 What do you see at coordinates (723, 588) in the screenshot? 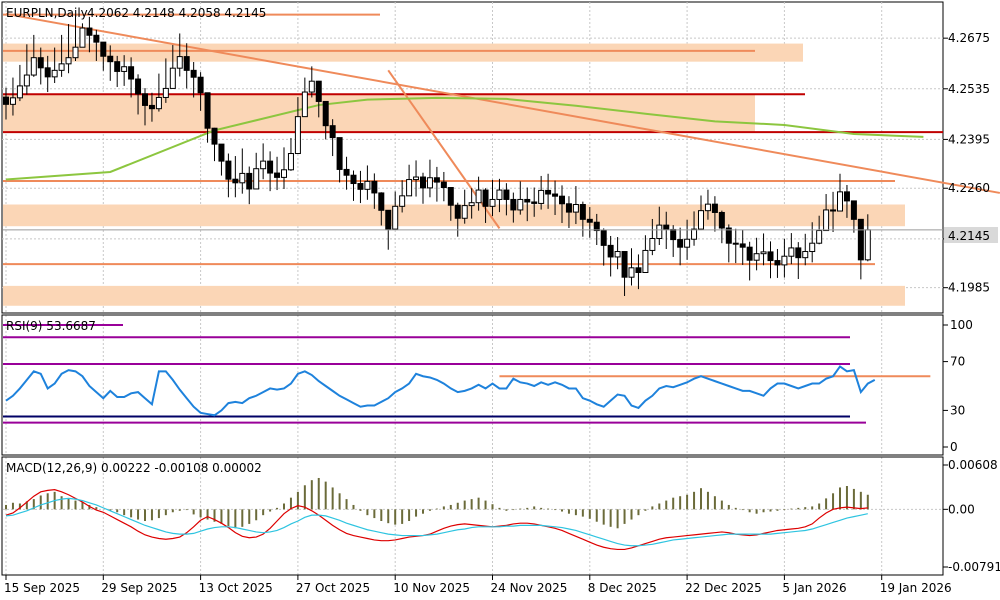
I see `time-tick-label: 22 Dec 2025` at bounding box center [723, 588].